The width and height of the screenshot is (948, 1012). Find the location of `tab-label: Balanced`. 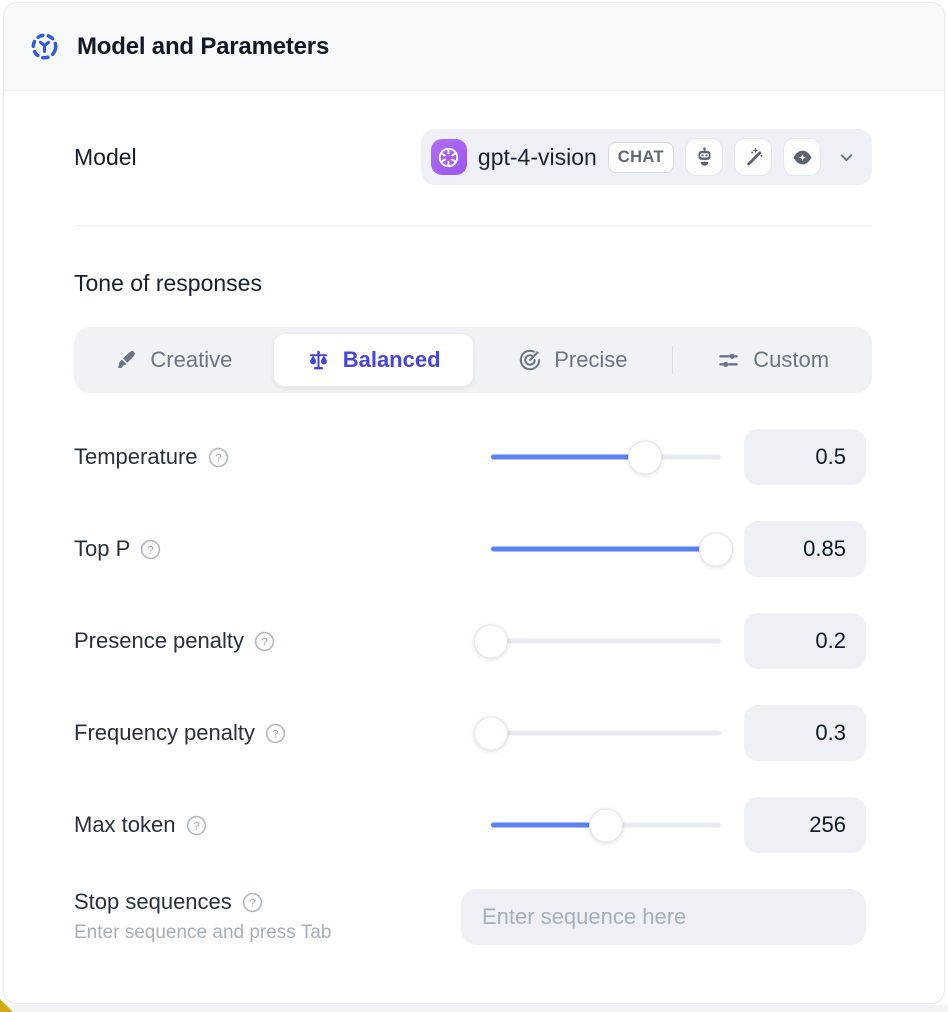

tab-label: Balanced is located at coordinates (391, 359).